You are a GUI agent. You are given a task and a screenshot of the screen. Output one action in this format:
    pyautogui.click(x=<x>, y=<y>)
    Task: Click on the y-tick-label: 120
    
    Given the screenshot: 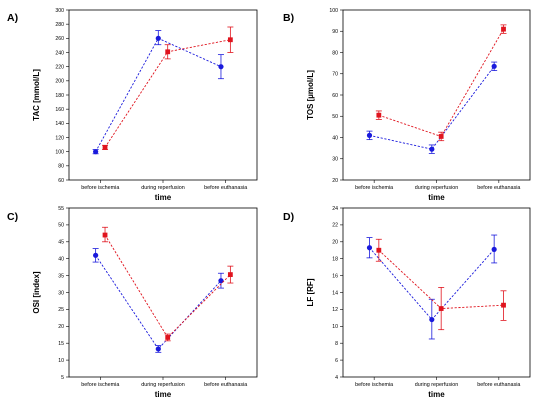 What is the action you would take?
    pyautogui.click(x=59, y=138)
    